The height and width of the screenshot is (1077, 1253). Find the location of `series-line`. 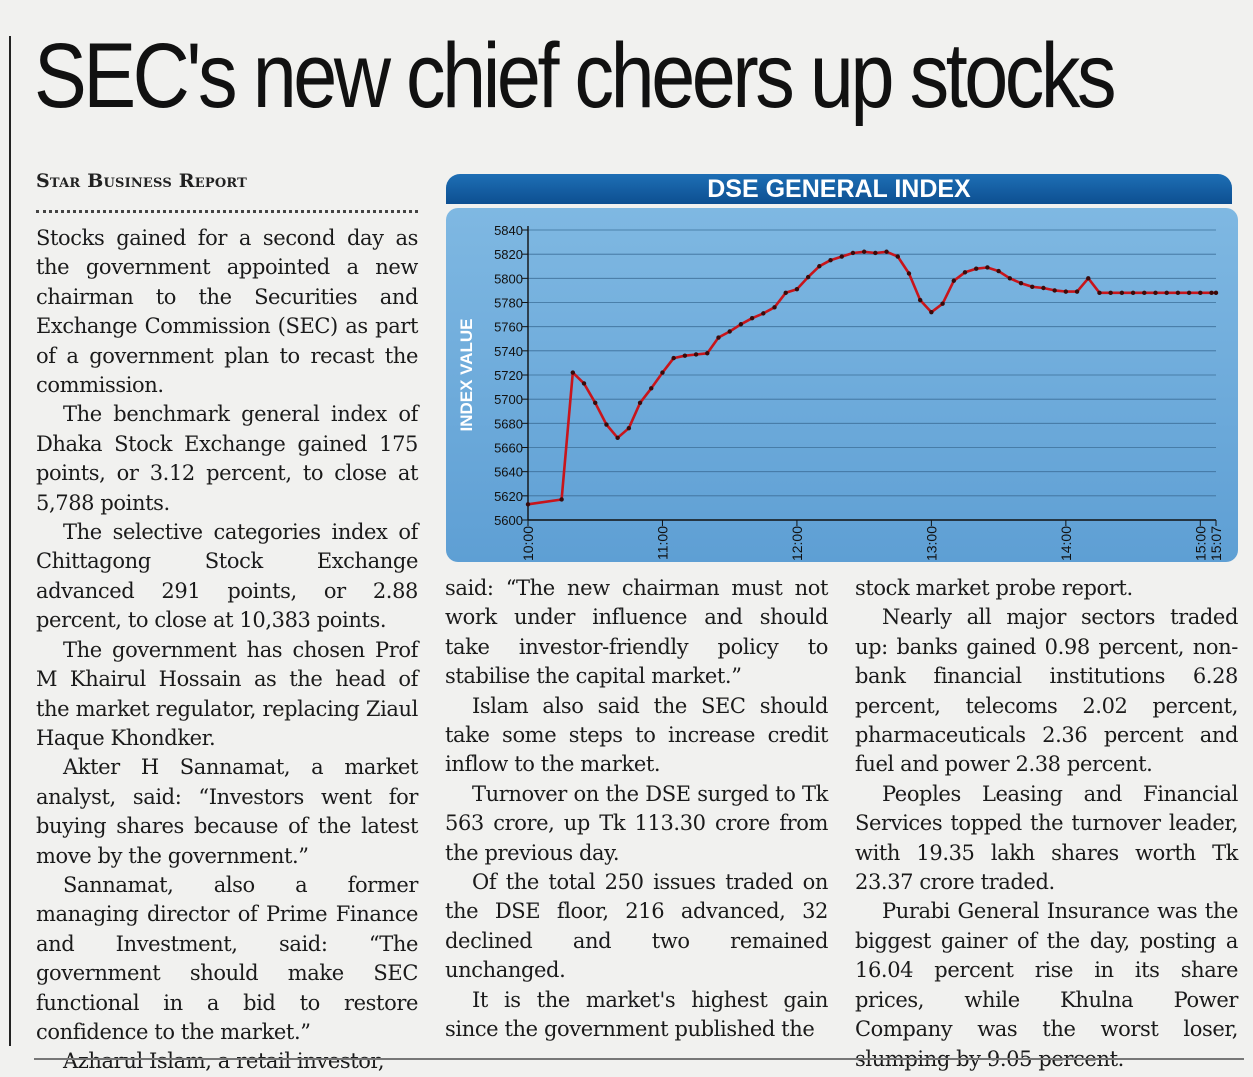

series-line is located at coordinates (871, 378).